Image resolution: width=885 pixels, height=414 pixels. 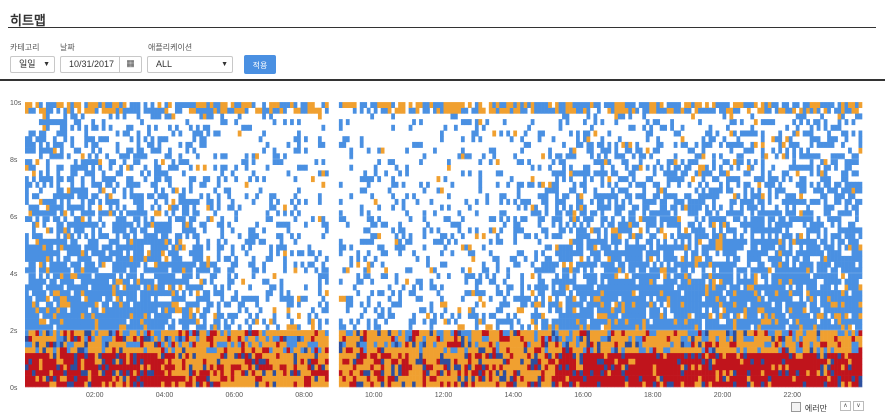 I want to click on calendar-icon: ▦, so click(x=130, y=64).